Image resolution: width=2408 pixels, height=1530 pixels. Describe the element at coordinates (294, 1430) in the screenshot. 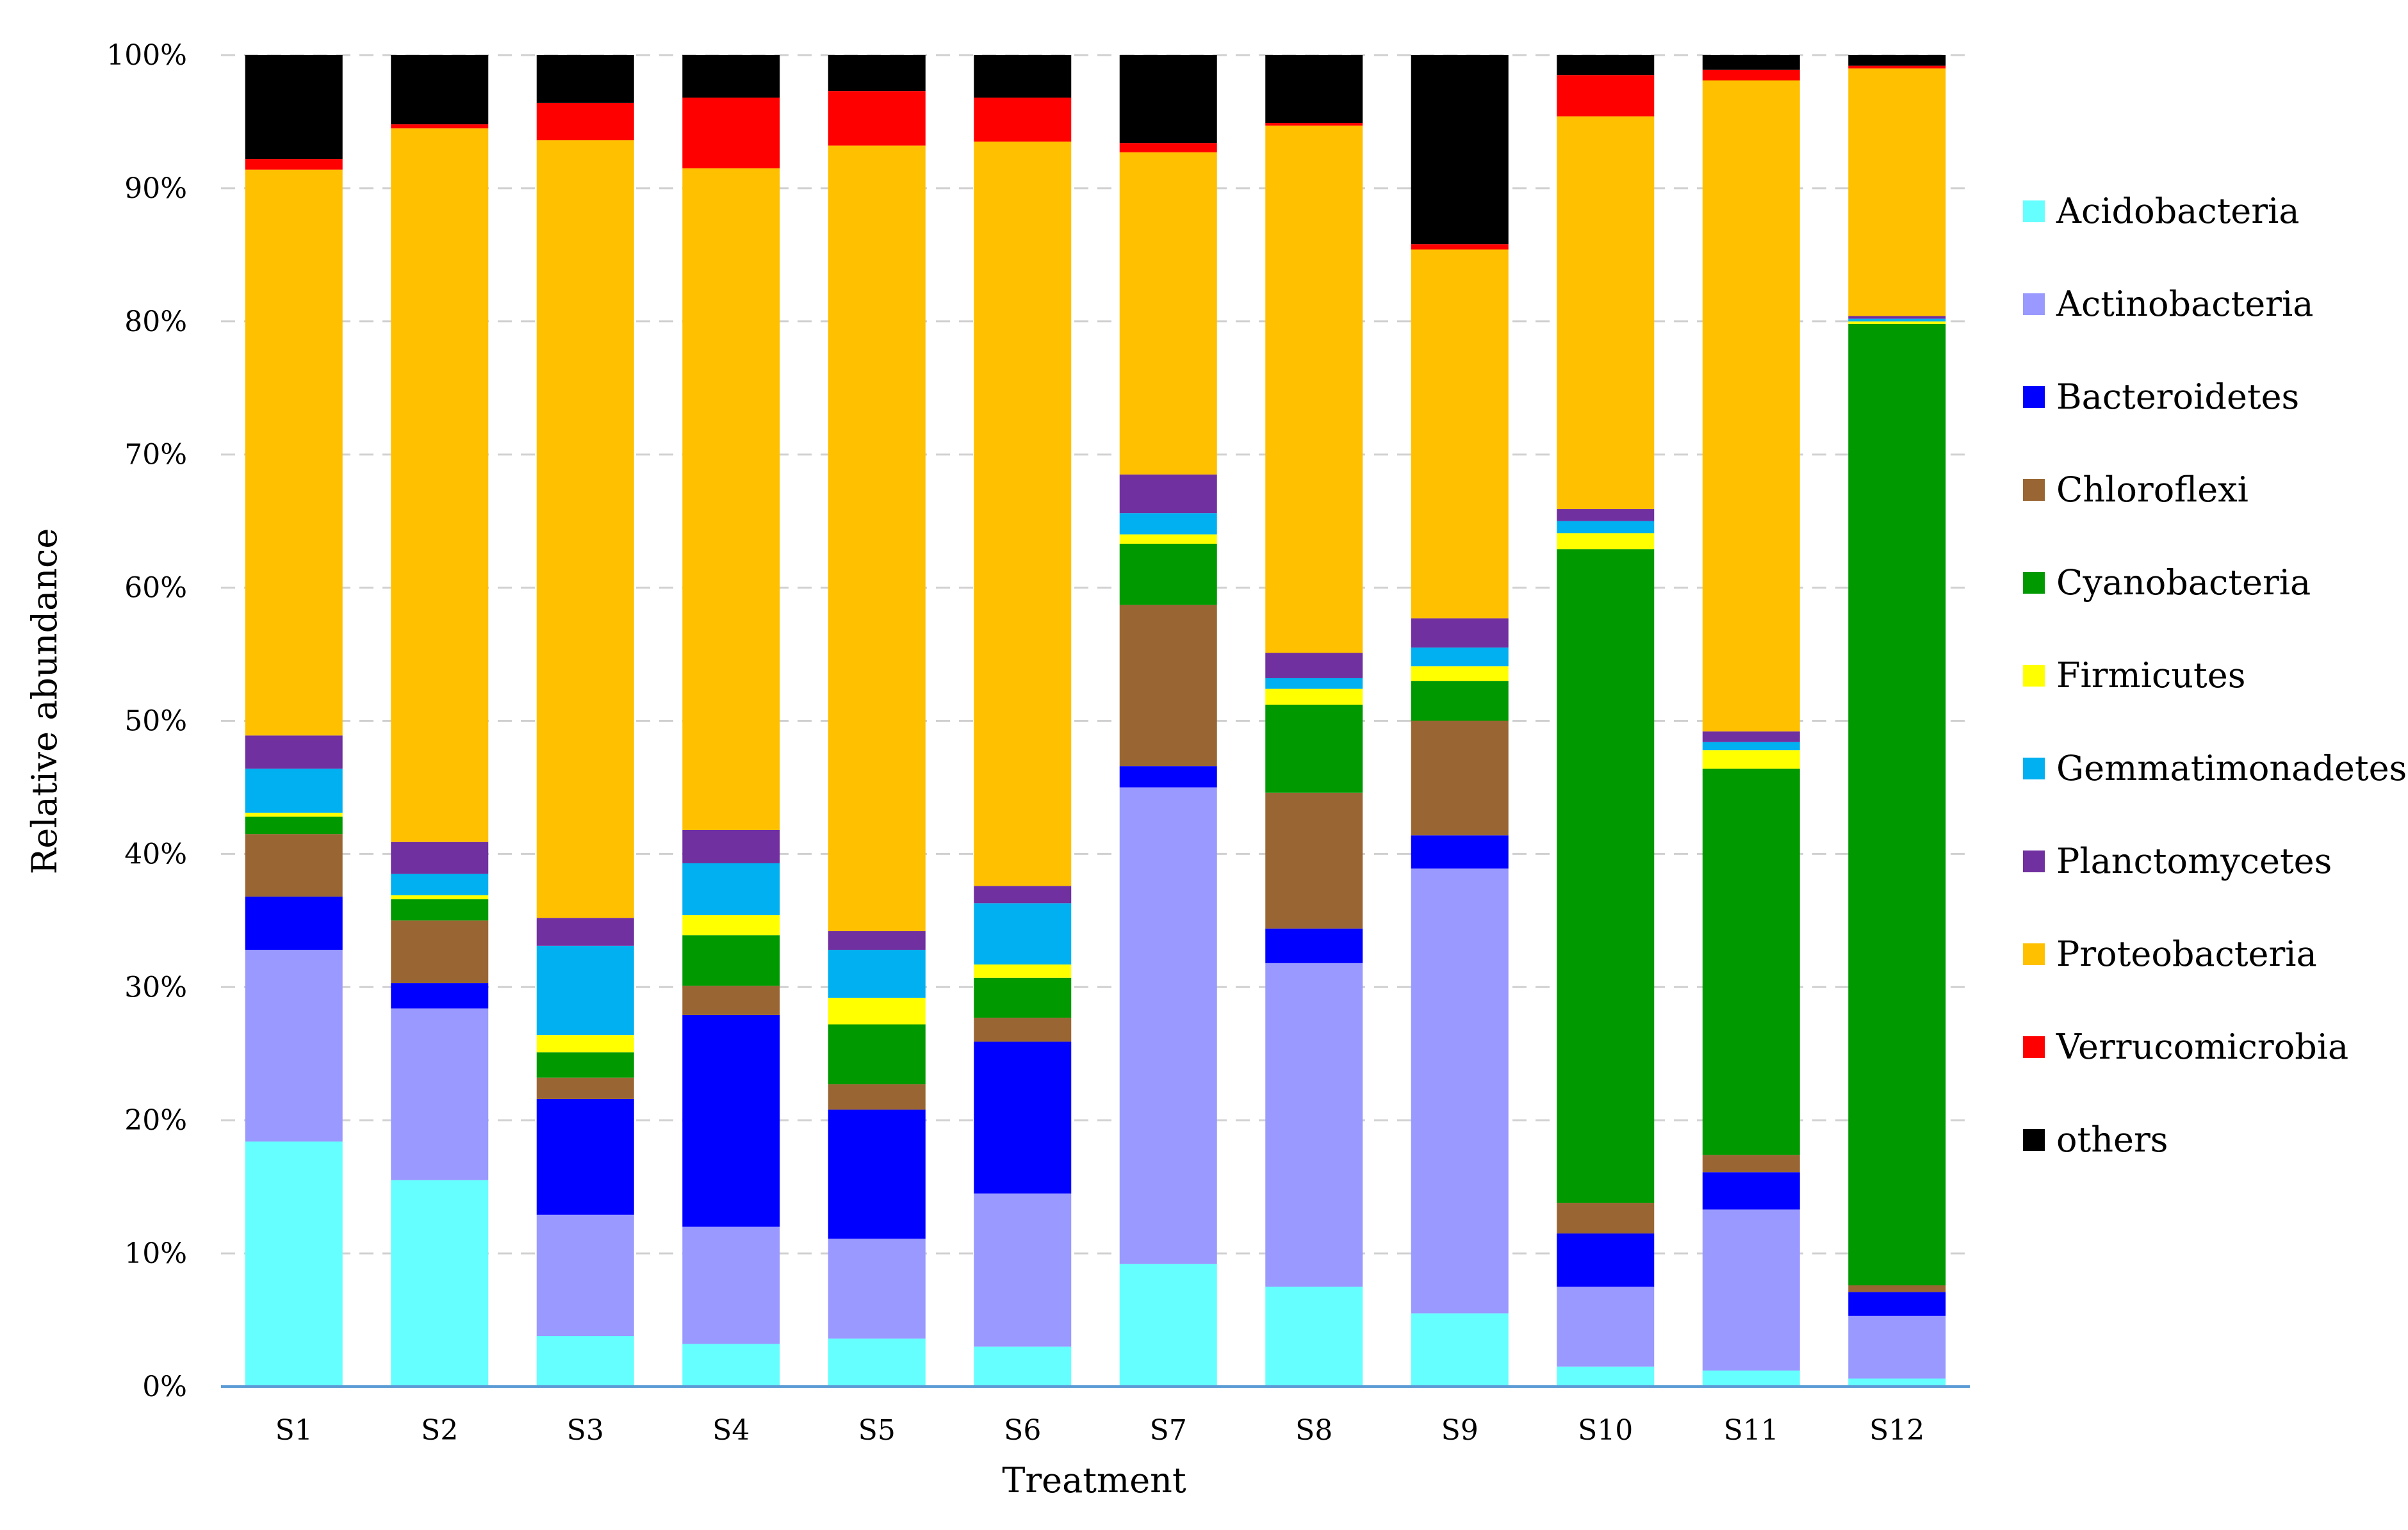

I see `x-tick-label: S1` at that location.